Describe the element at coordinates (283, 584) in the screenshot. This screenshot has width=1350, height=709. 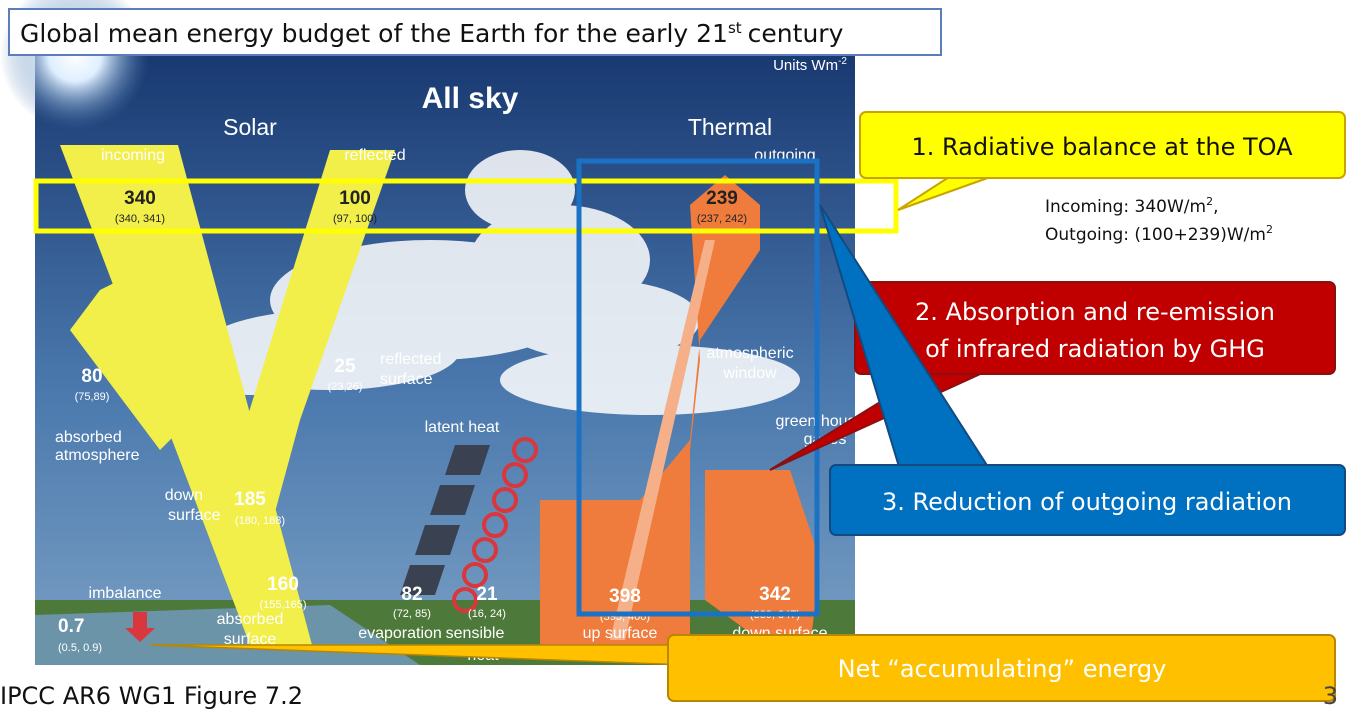
I see `value: 160` at that location.